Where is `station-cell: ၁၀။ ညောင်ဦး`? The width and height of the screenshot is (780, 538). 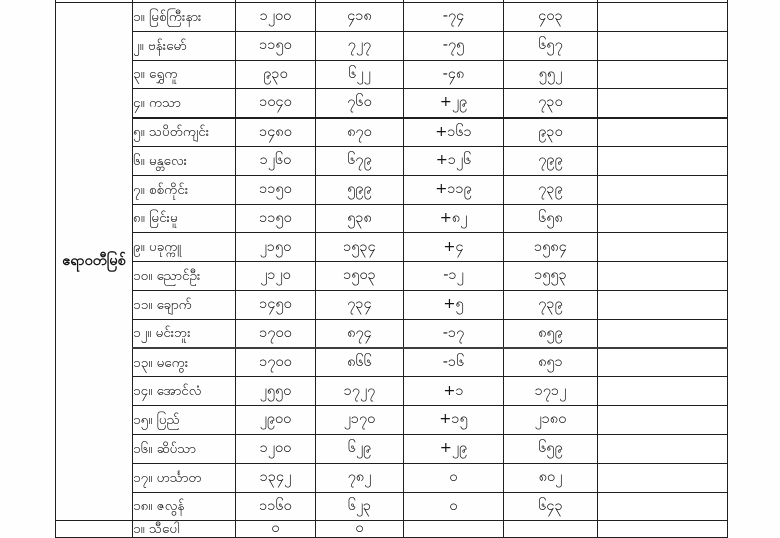
station-cell: ၁၀။ ညောင်ဦး is located at coordinates (184, 276).